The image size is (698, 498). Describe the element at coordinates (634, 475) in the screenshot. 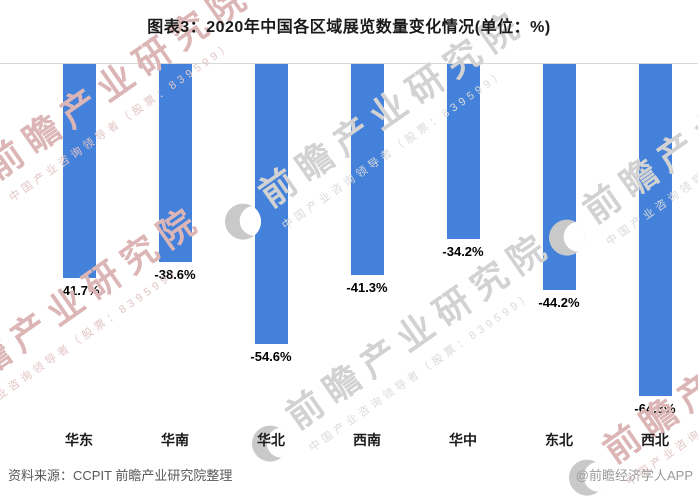

I see `footer-credit: @前瞻经济学人APP` at that location.